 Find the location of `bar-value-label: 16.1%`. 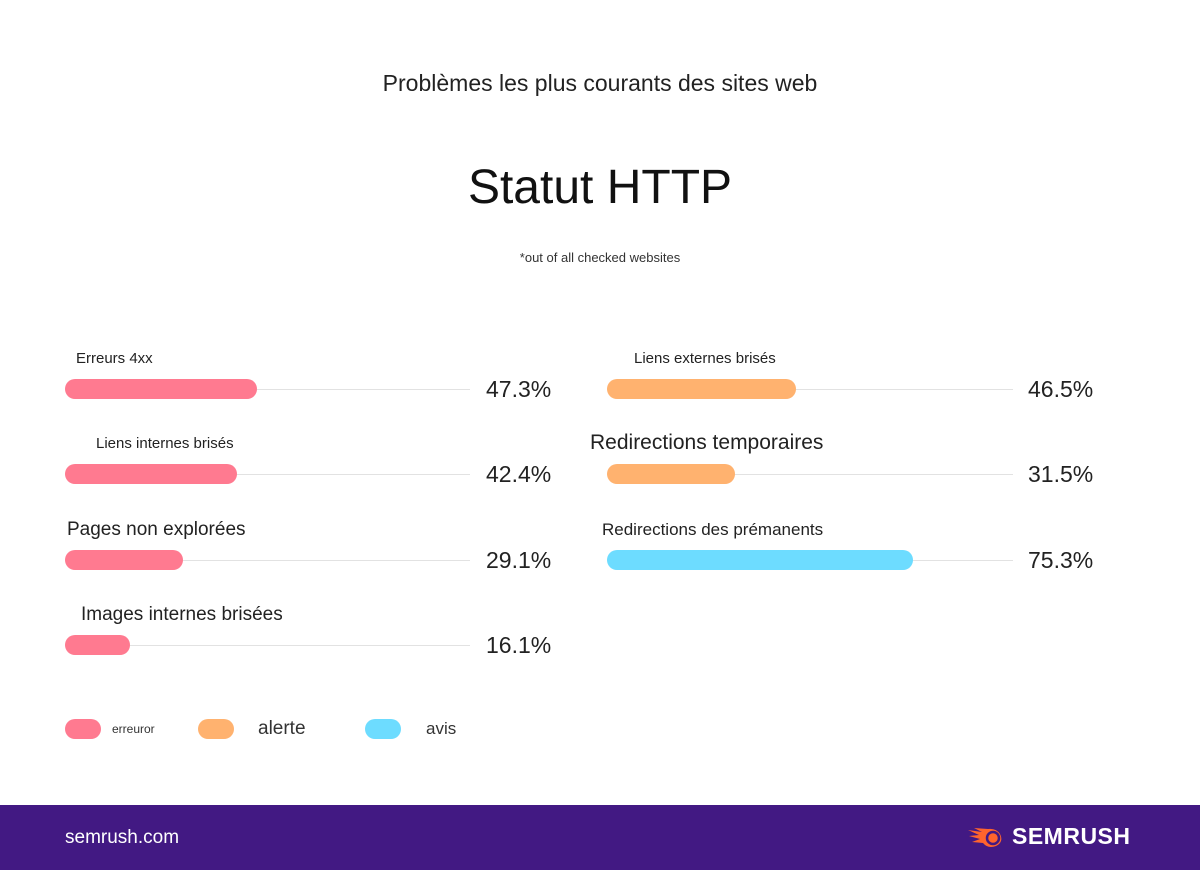

bar-value-label: 16.1% is located at coordinates (519, 645).